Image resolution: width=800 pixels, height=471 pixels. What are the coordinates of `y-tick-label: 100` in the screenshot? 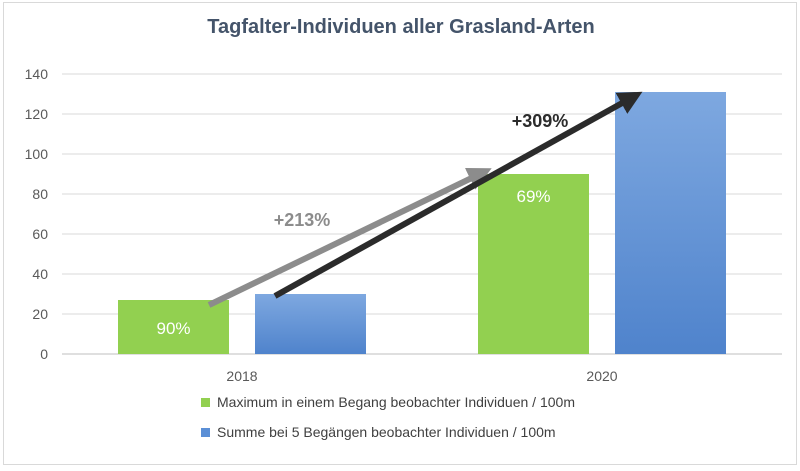 It's located at (37, 154).